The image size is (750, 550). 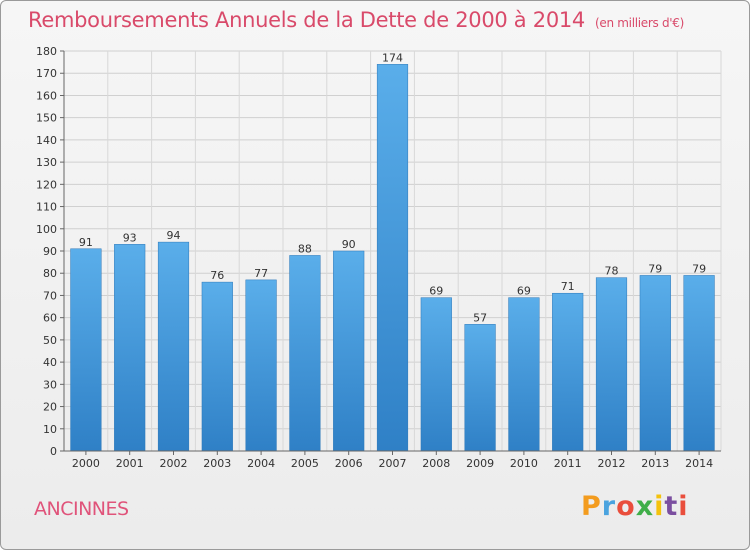 What do you see at coordinates (53, 451) in the screenshot?
I see `y-tick-label: 0` at bounding box center [53, 451].